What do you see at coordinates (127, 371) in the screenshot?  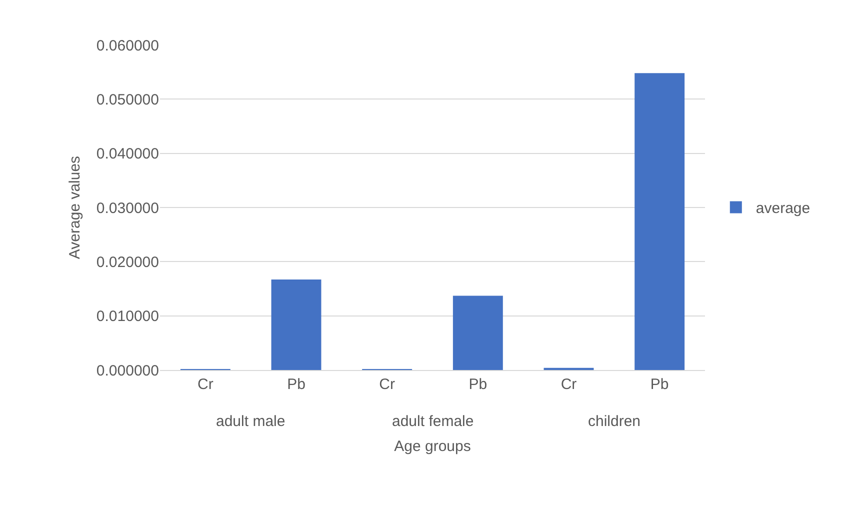 I see `y-tick-label: 0.000000` at bounding box center [127, 371].